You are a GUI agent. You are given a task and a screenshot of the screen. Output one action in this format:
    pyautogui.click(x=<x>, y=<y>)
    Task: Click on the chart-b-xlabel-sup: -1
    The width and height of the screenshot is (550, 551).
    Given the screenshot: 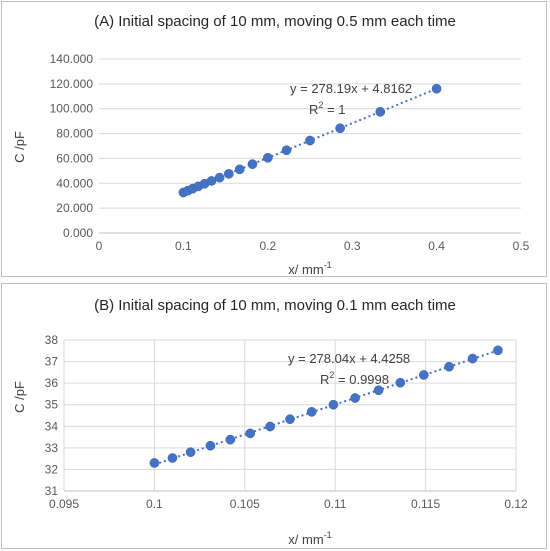 What is the action you would take?
    pyautogui.click(x=328, y=535)
    